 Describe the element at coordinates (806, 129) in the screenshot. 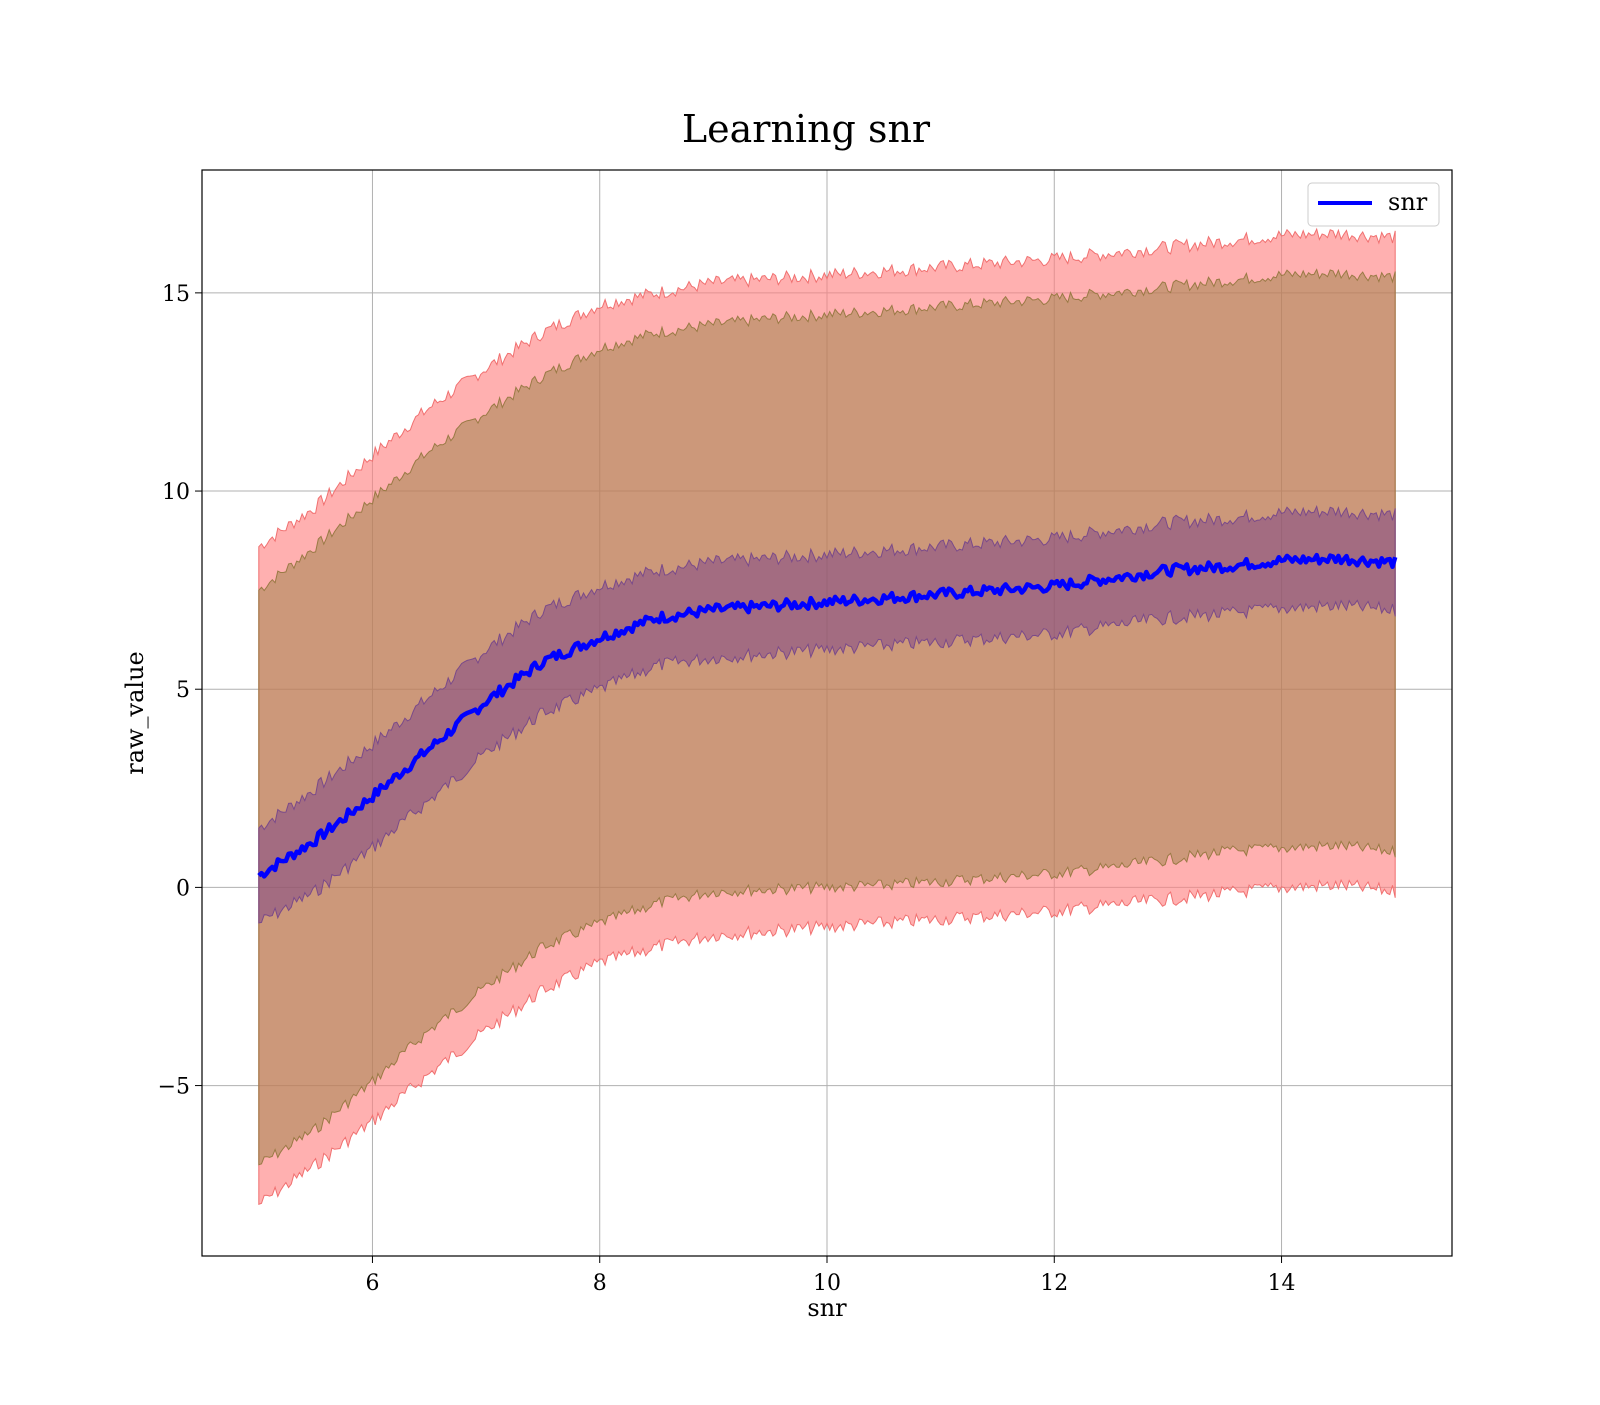

I see `chart-title: Learning snr` at that location.